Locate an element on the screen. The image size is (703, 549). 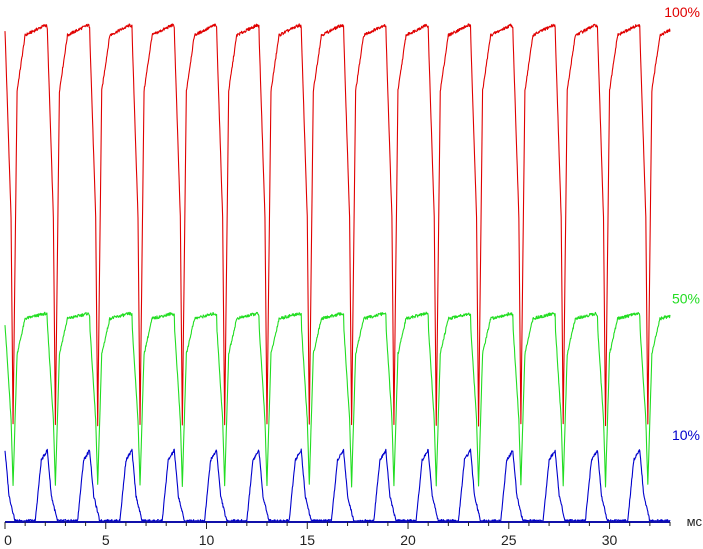
series-label: 50% is located at coordinates (686, 299).